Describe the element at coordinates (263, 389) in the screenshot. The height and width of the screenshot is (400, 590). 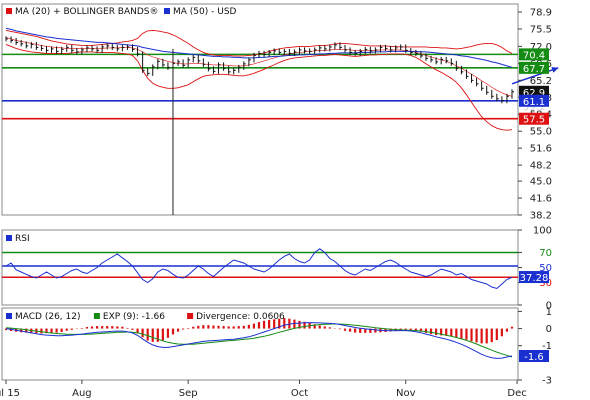
I see `x-axis: Jul 15AugSepOctNovDecJan 16` at that location.